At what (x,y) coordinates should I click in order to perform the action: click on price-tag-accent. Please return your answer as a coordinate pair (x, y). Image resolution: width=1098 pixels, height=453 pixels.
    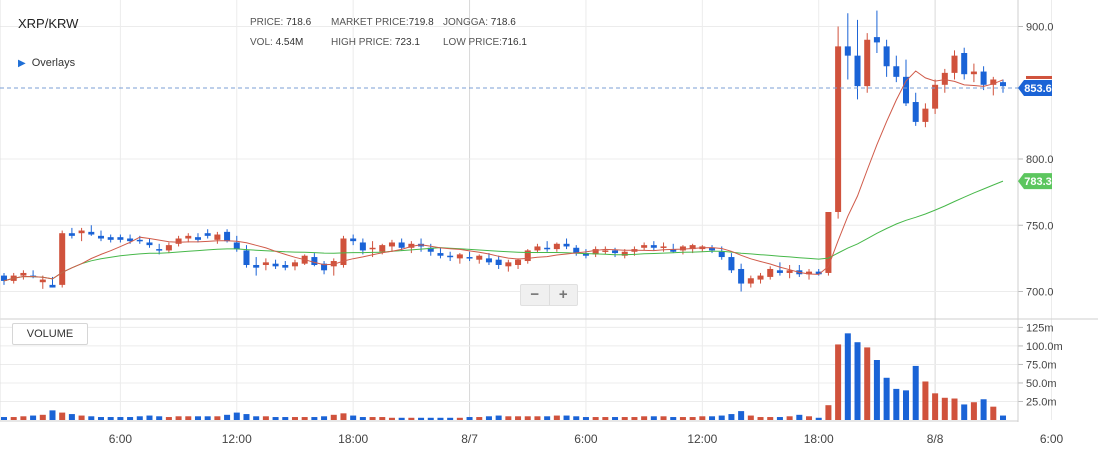
    Looking at the image, I should click on (1039, 77).